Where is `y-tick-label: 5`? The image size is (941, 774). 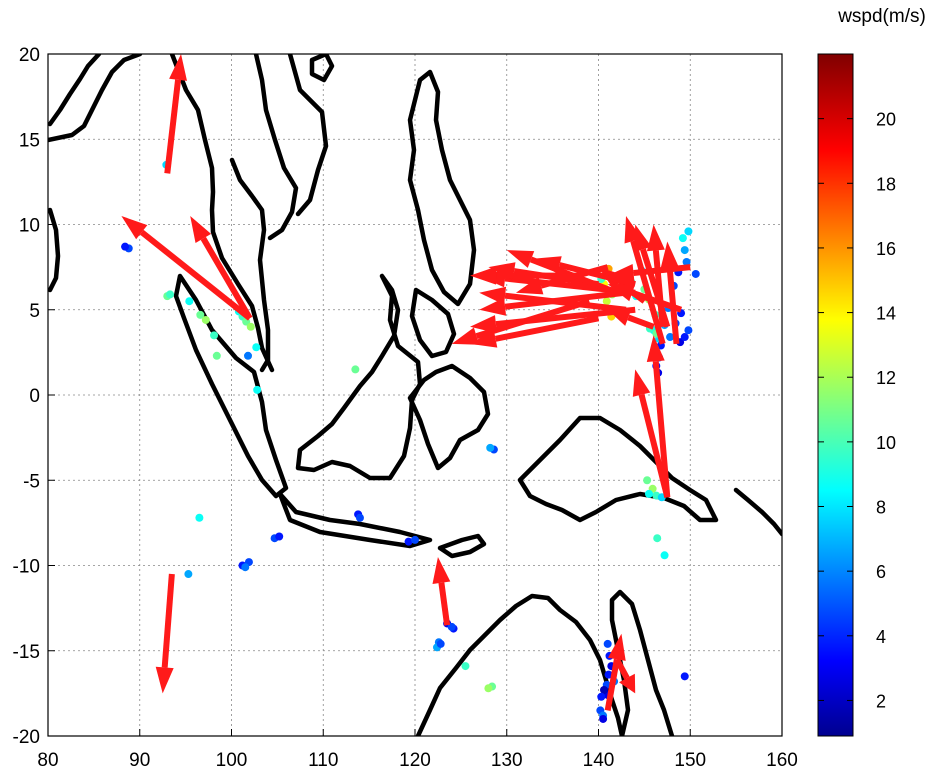
y-tick-label: 5 is located at coordinates (34, 311).